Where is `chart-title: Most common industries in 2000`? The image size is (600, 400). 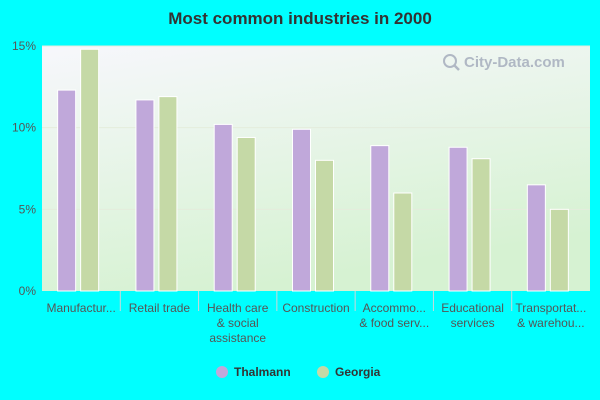
chart-title: Most common industries in 2000 is located at coordinates (300, 18).